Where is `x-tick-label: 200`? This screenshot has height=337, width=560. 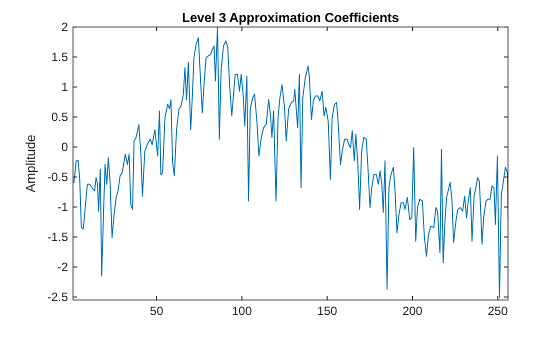 x-tick-label: 200 is located at coordinates (412, 311).